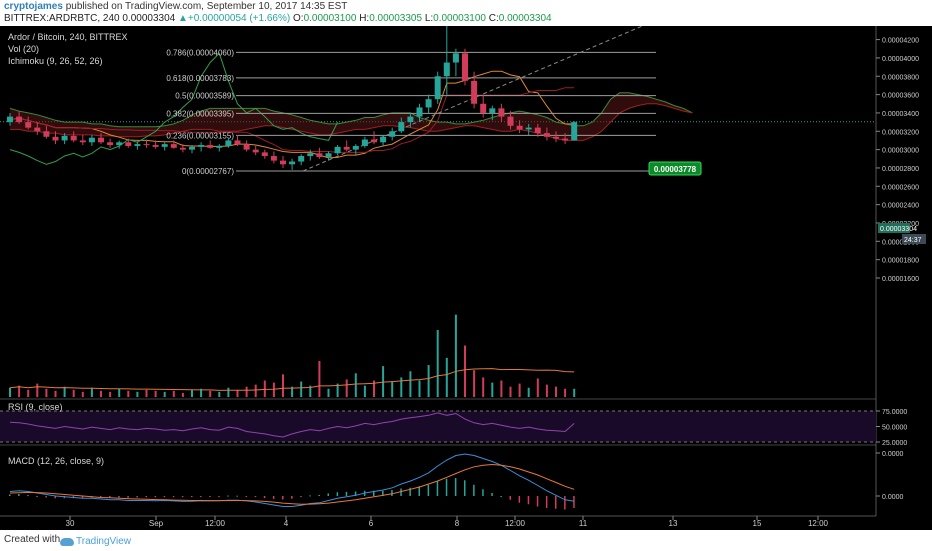 The width and height of the screenshot is (932, 551). Describe the element at coordinates (56, 461) in the screenshot. I see `macd-legend: MACD (12, 26, close, 9)` at that location.